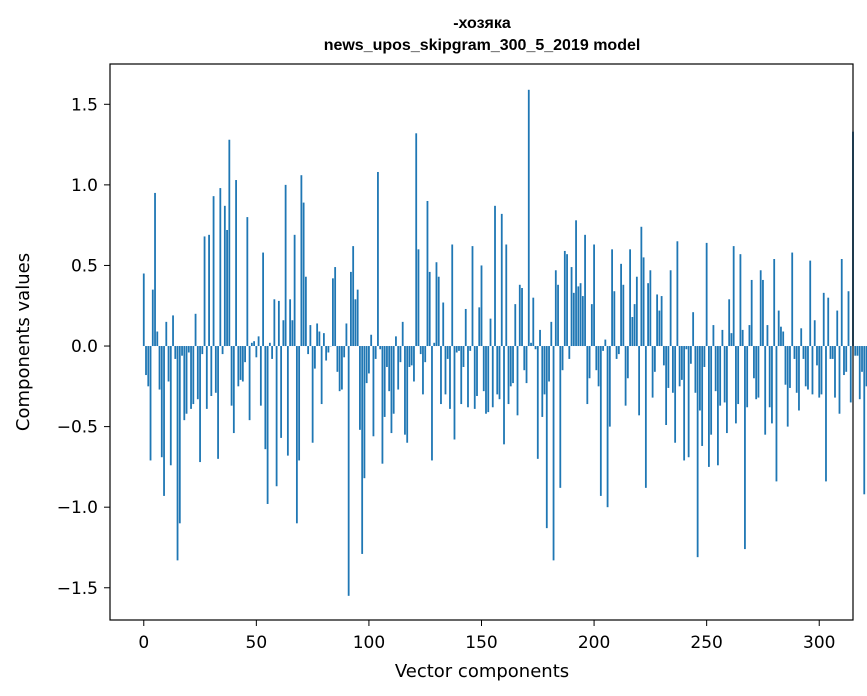  Describe the element at coordinates (84, 347) in the screenshot. I see `y-tick-label: 0.0` at that location.